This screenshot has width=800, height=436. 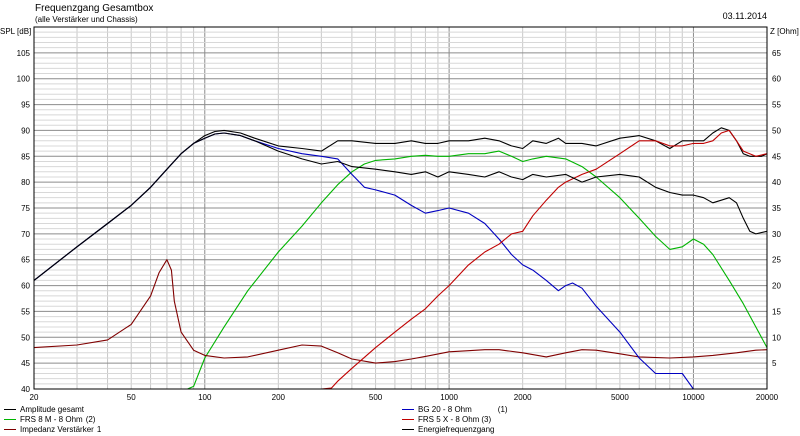 What do you see at coordinates (94, 8) in the screenshot?
I see `chart-title: Frequenzgang Gesamtbox` at bounding box center [94, 8].